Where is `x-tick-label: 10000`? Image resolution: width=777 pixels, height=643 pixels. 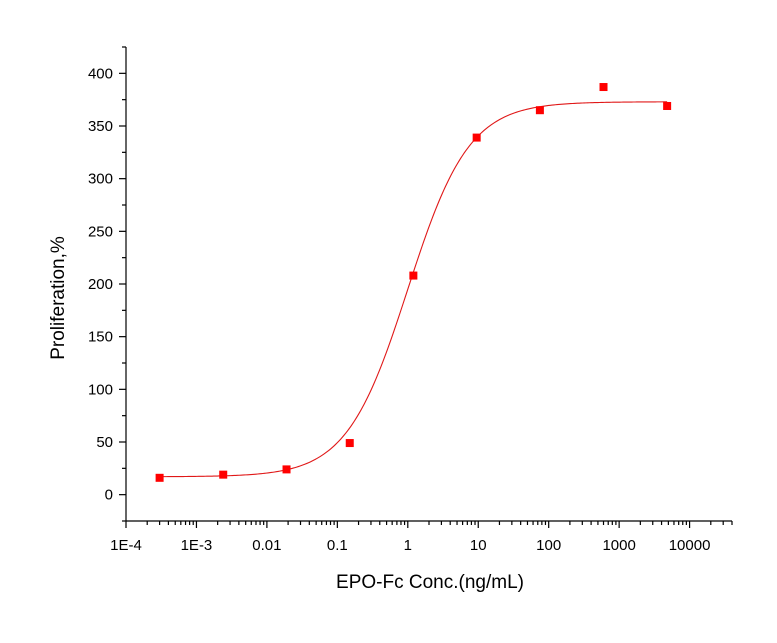 x-tick-label: 10000 is located at coordinates (690, 545).